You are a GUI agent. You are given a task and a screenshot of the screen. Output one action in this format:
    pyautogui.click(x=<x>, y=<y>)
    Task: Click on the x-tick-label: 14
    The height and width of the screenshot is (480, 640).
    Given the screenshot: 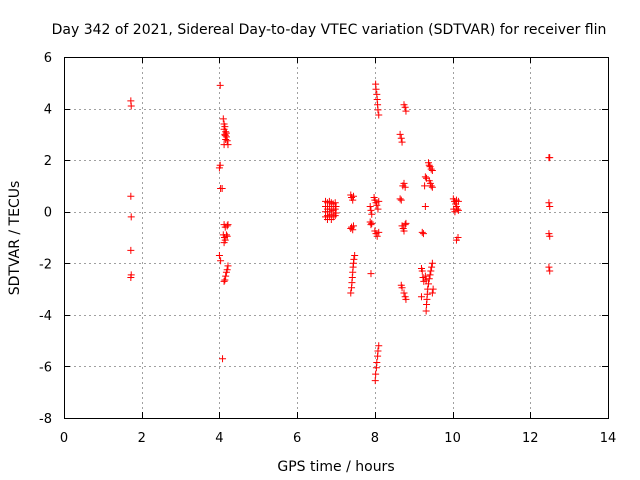 What is the action you would take?
    pyautogui.click(x=608, y=438)
    